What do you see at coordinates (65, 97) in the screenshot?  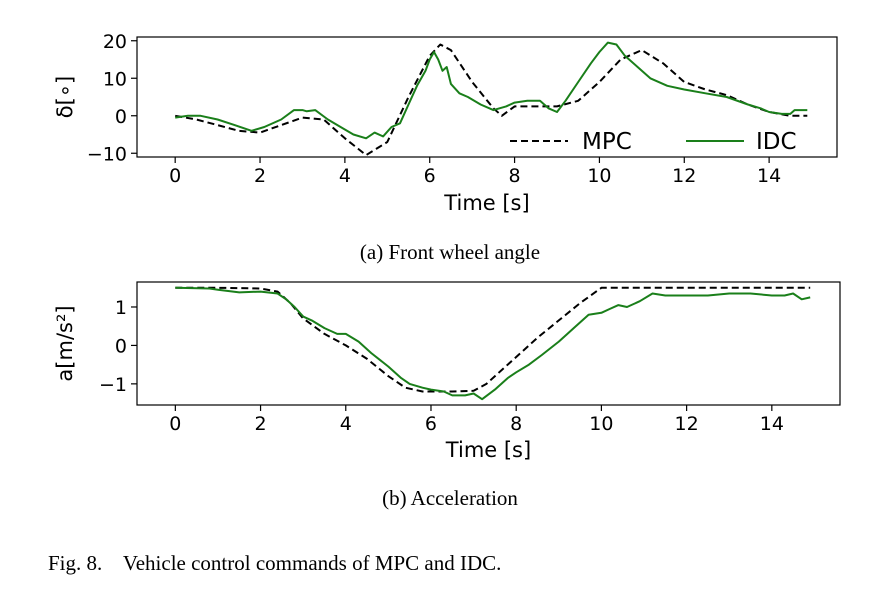 I see `y-axis-label: δ[∘]` at bounding box center [65, 97].